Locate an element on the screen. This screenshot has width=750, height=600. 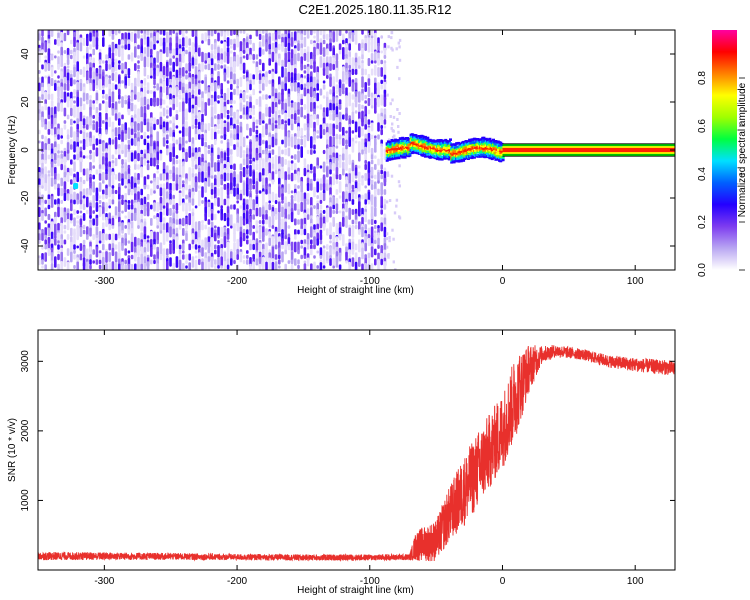
spectrogram-y-tick-label: 0 is located at coordinates (25, 150).